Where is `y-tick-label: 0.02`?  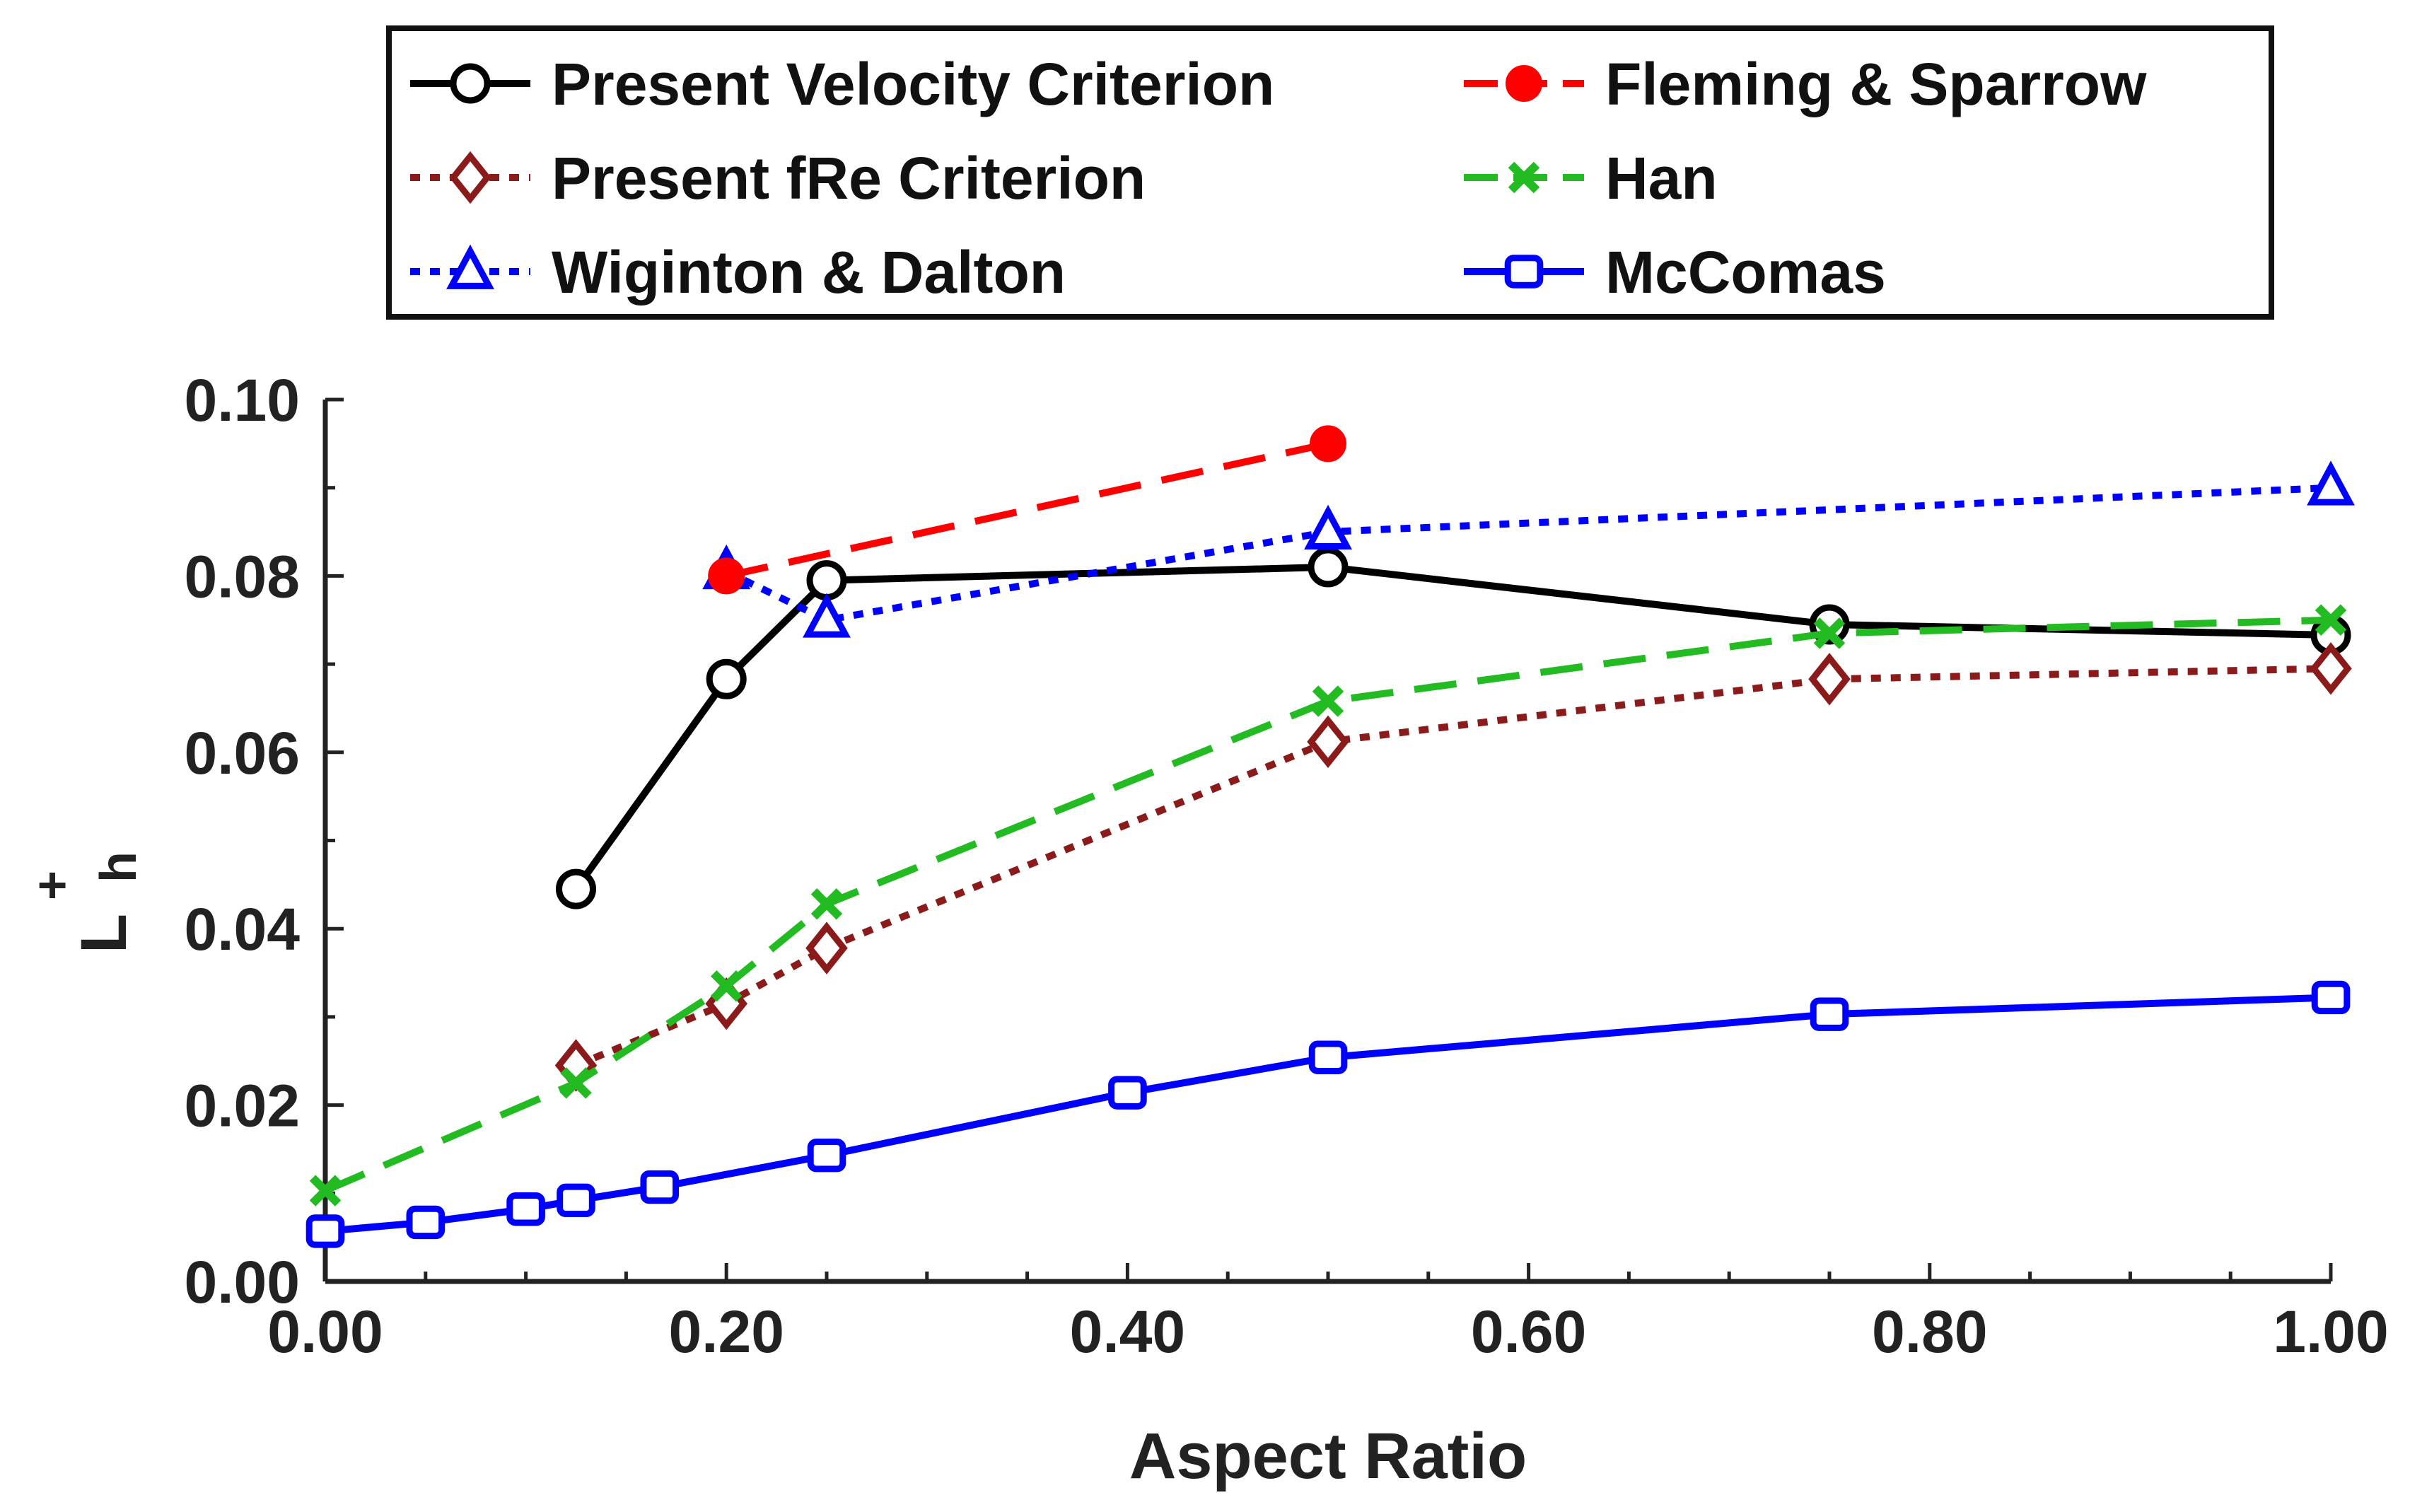
y-tick-label: 0.02 is located at coordinates (243, 1106).